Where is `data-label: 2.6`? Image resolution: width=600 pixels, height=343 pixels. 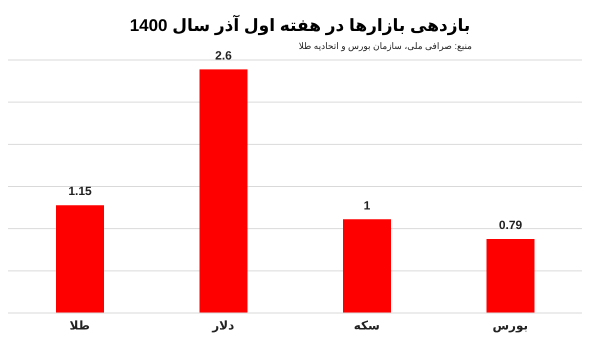 data-label: 2.6 is located at coordinates (223, 55).